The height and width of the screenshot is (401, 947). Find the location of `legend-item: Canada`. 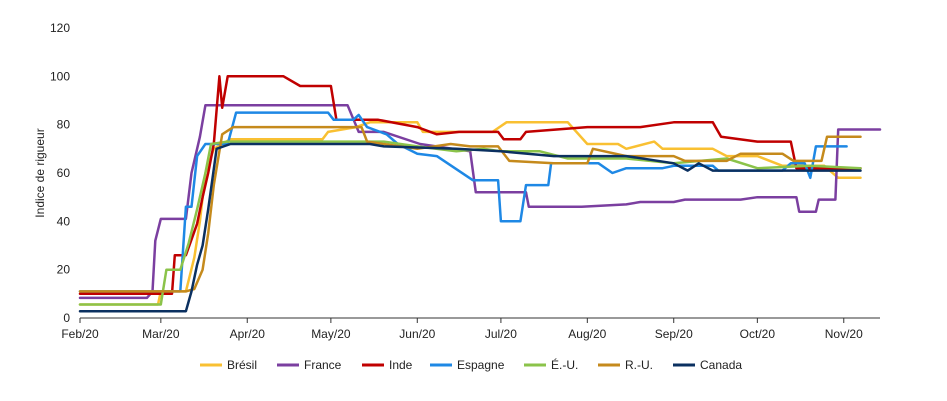

legend-item: Canada is located at coordinates (707, 365).